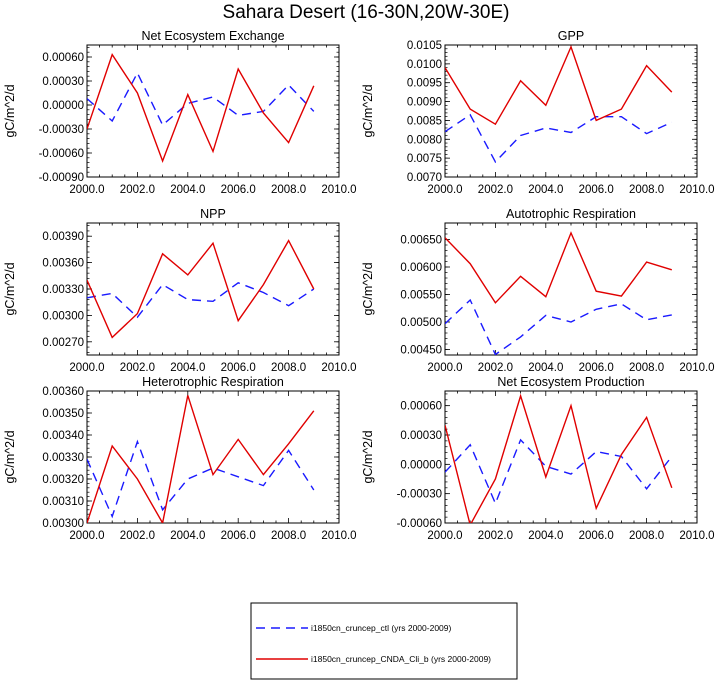 Image resolution: width=721 pixels, height=682 pixels. What do you see at coordinates (424, 159) in the screenshot?
I see `y-tick-label: 0.0075` at bounding box center [424, 159].